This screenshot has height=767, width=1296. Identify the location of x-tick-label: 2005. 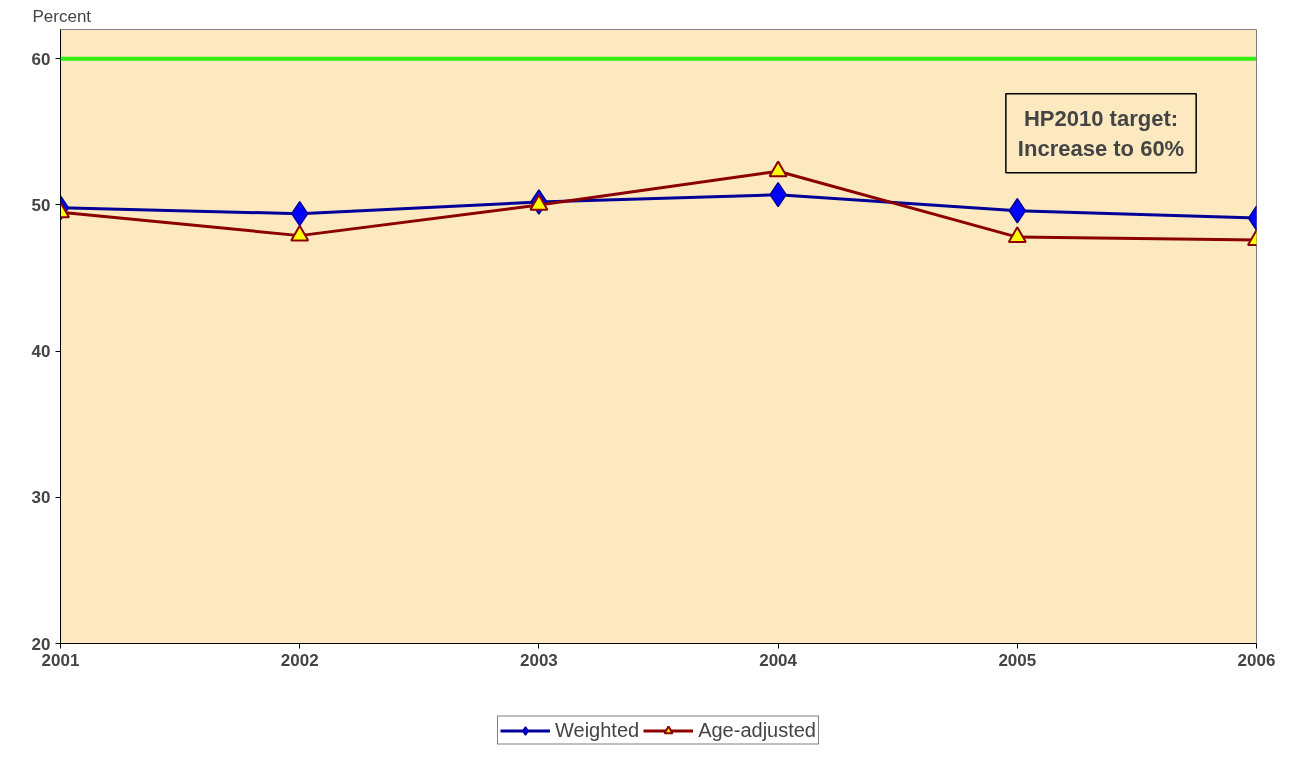
(1017, 660).